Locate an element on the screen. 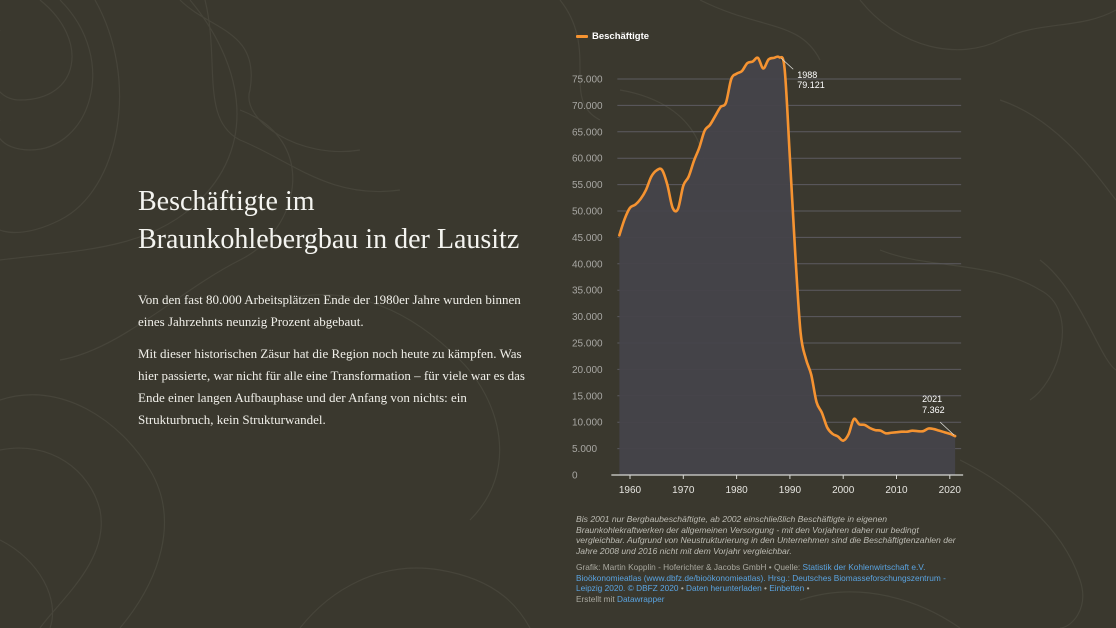  y-tick-label: 75.000 is located at coordinates (587, 80).